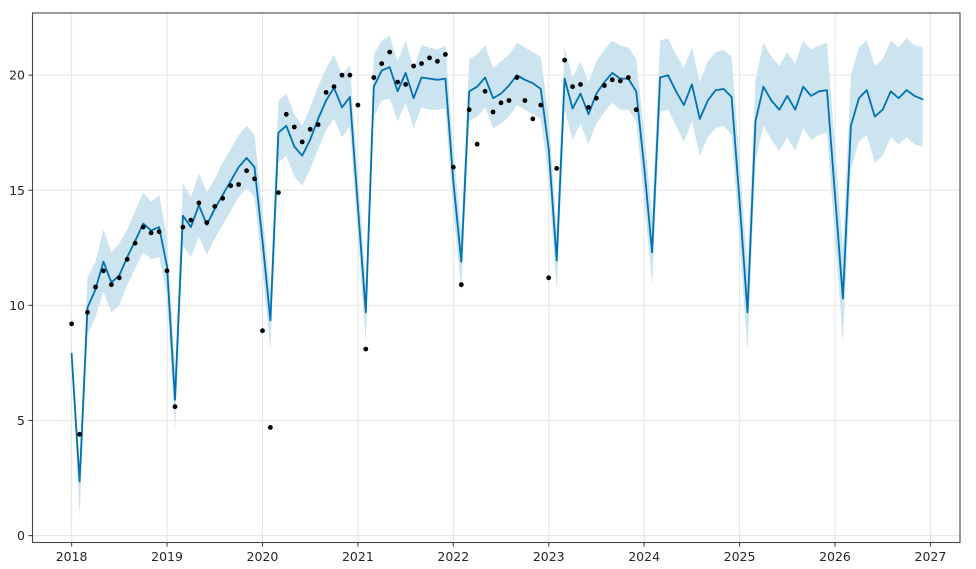 The height and width of the screenshot is (569, 976). What do you see at coordinates (263, 556) in the screenshot?
I see `x-tick-label-2020: 2020` at bounding box center [263, 556].